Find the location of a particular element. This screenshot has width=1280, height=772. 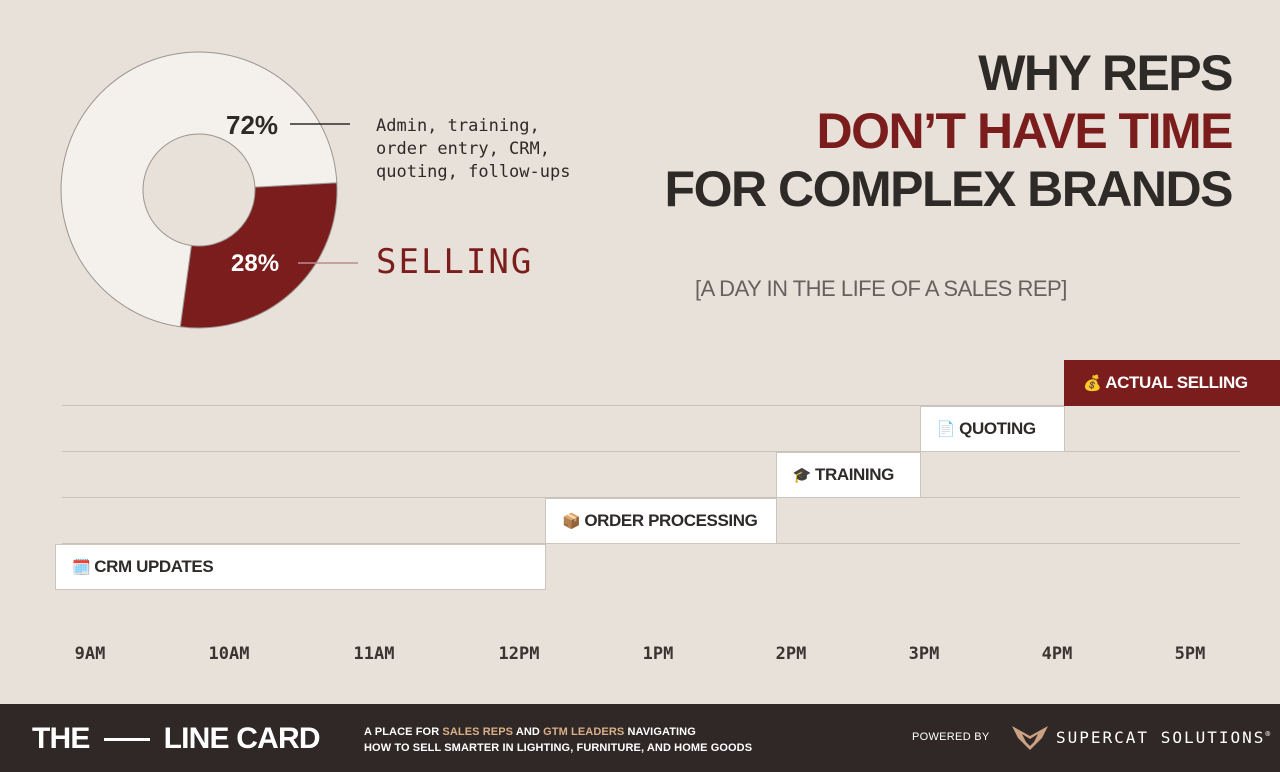

x-tick-label: 1PM is located at coordinates (658, 654).